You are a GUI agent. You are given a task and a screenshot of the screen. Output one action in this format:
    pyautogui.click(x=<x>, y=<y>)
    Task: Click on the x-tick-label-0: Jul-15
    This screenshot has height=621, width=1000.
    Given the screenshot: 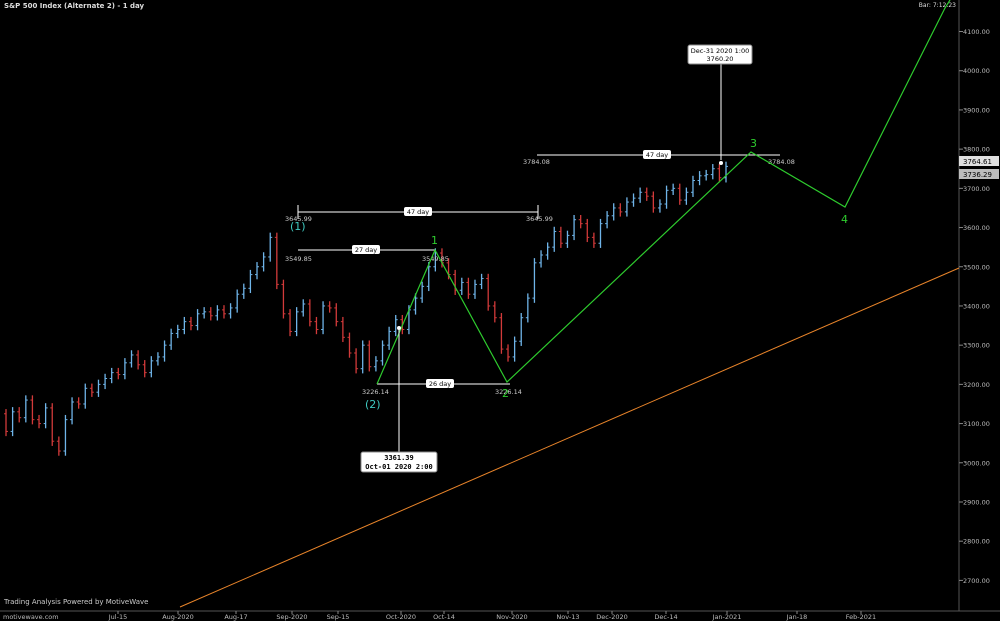 What is the action you would take?
    pyautogui.click(x=117, y=617)
    